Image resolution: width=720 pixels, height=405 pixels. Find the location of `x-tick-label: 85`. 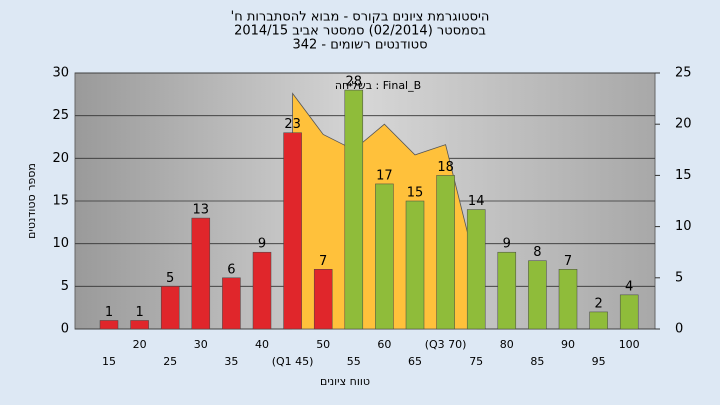

x-tick-label: 85 is located at coordinates (537, 361).